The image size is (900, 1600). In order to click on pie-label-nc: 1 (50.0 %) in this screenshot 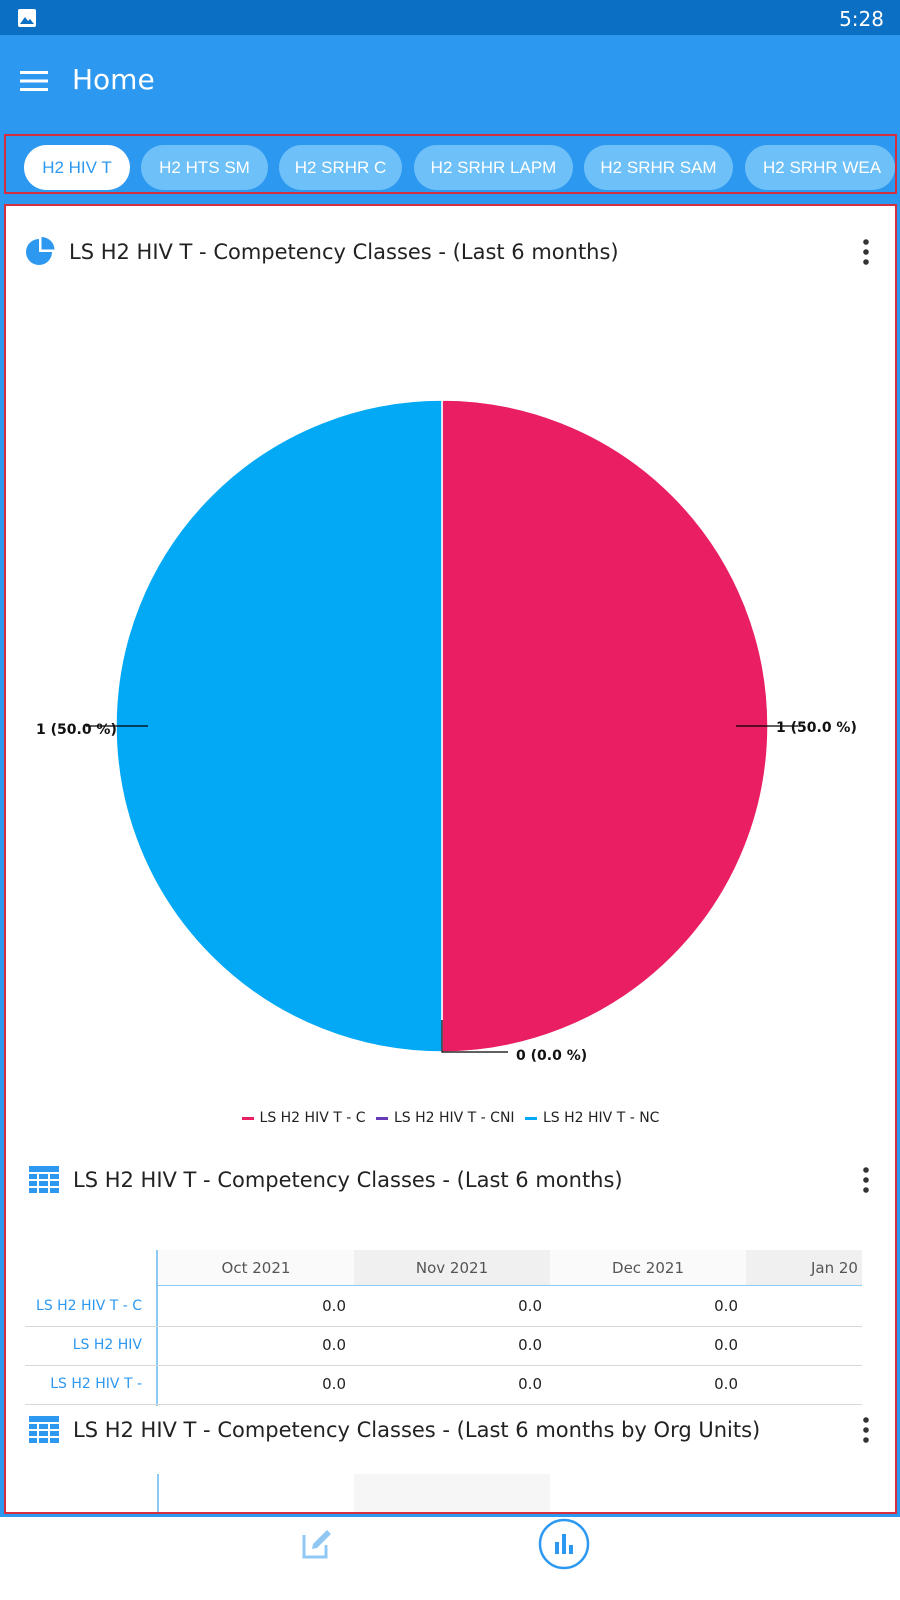, I will do `click(76, 730)`.